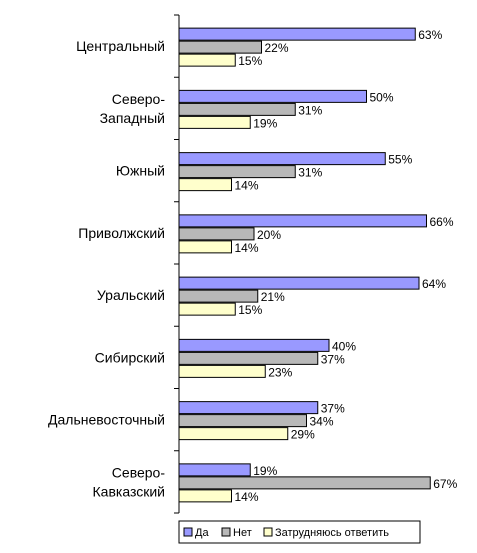  Describe the element at coordinates (400, 160) in the screenshot. I see `data-label: 55%` at that location.